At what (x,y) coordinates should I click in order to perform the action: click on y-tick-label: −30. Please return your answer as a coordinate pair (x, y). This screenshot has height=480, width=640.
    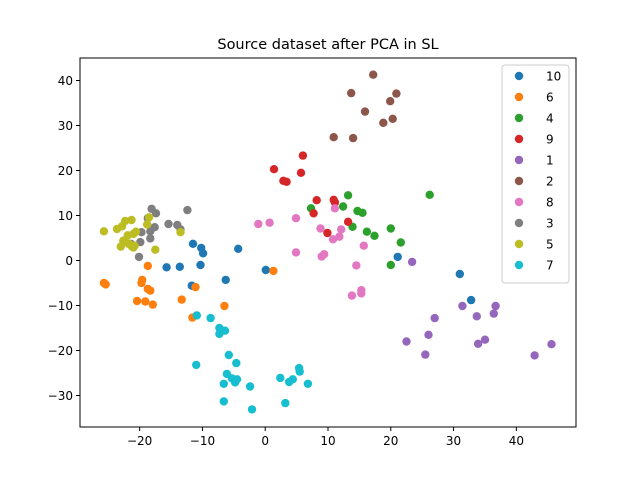
    Looking at the image, I should click on (60, 396).